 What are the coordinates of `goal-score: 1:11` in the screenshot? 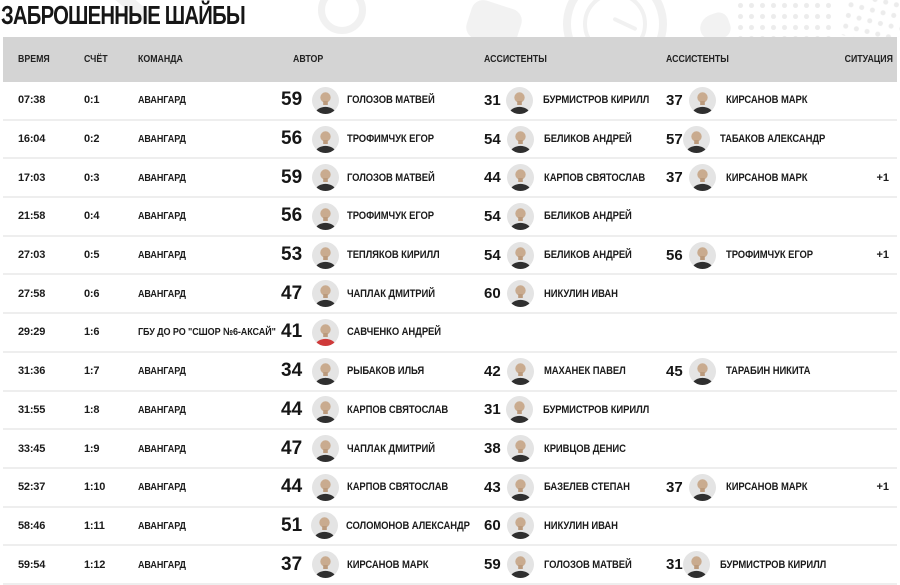 It's located at (94, 525).